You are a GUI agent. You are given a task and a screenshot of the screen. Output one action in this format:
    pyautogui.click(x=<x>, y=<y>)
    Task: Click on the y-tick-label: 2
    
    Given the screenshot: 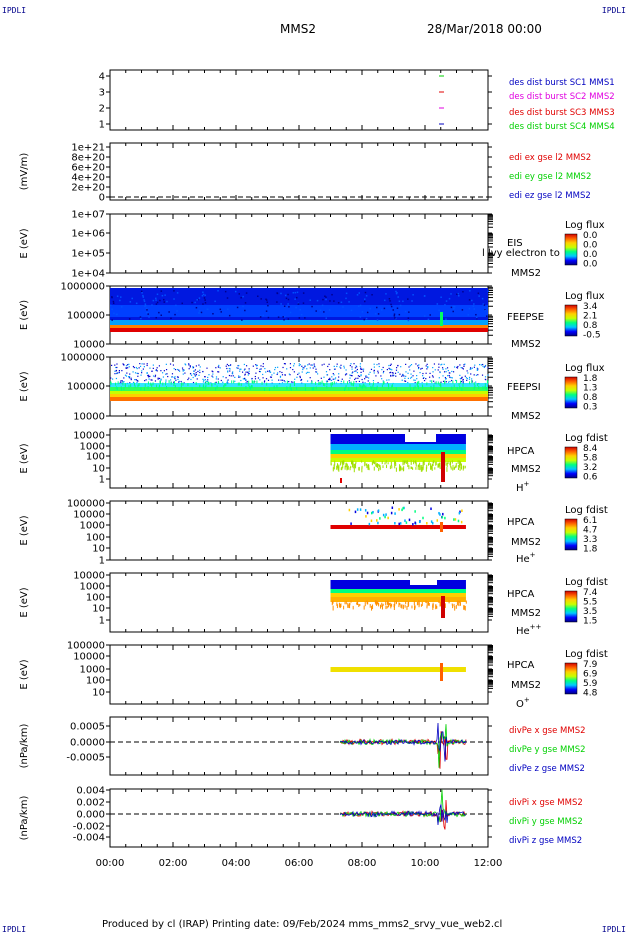 What is the action you would take?
    pyautogui.click(x=102, y=109)
    